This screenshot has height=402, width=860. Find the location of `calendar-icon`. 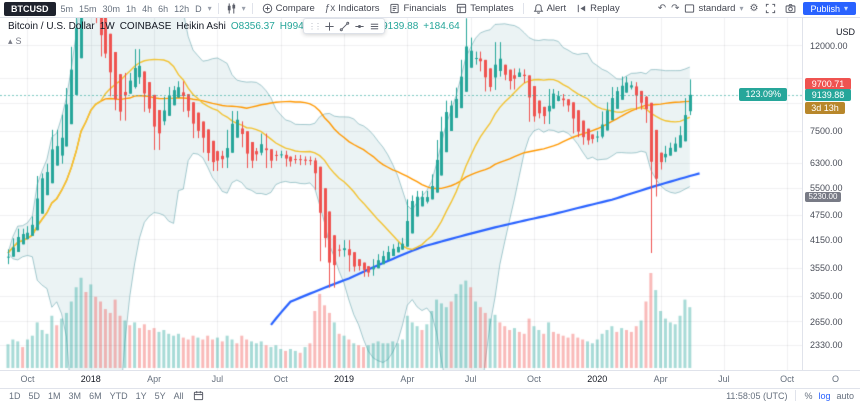

calendar-icon is located at coordinates (198, 396).